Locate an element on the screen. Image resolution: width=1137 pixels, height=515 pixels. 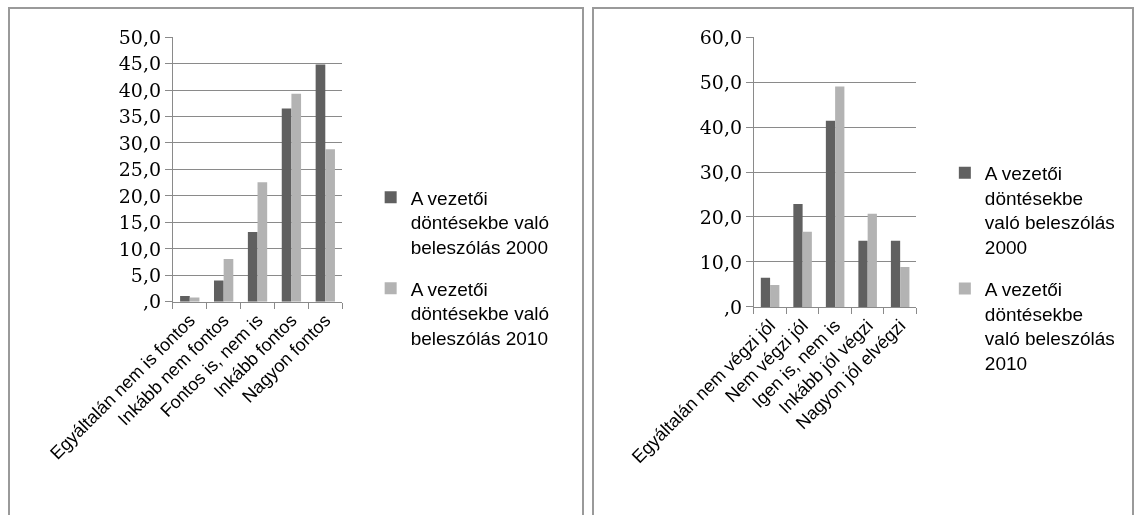
y-tick-label: 5,0 is located at coordinates (146, 274).